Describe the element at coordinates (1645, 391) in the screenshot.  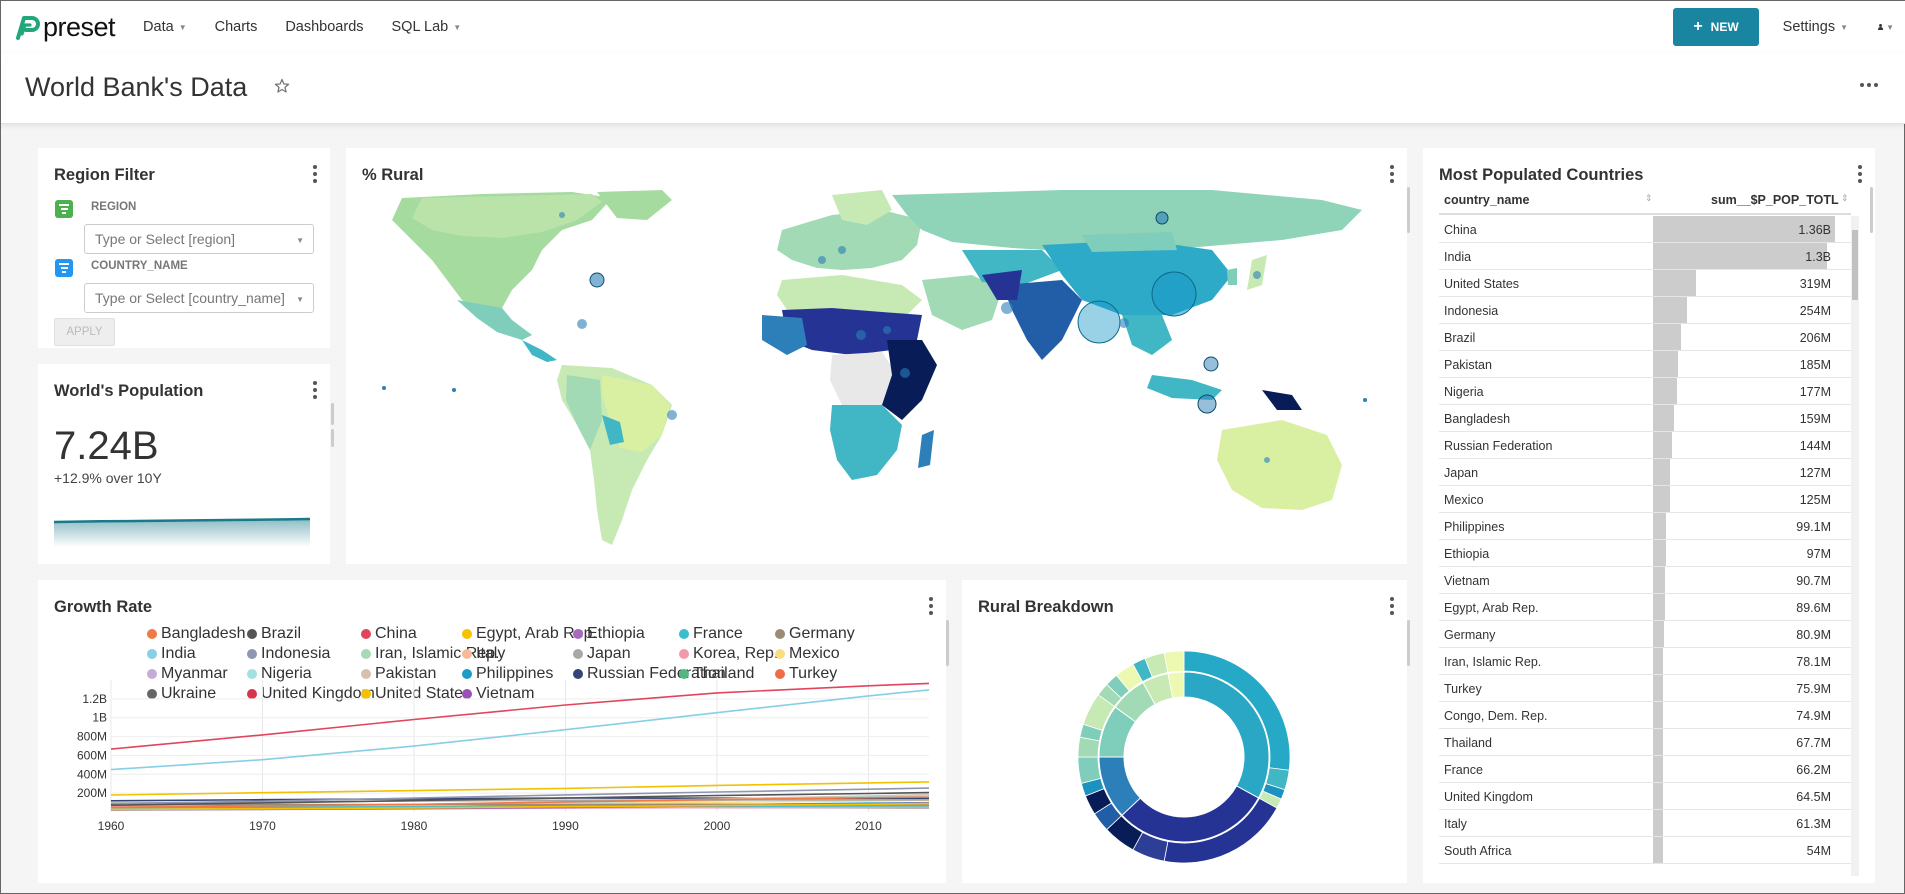
I see `table-row: Nigeria 177M` at that location.